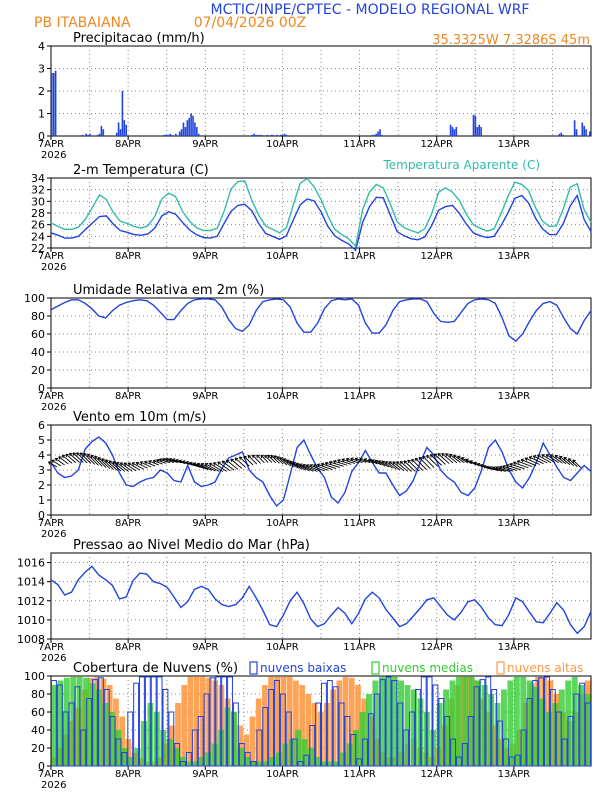 Image resolution: width=612 pixels, height=796 pixels. Describe the element at coordinates (168, 290) in the screenshot. I see `panel-title: Umidade Relativa em 2m (%)` at that location.